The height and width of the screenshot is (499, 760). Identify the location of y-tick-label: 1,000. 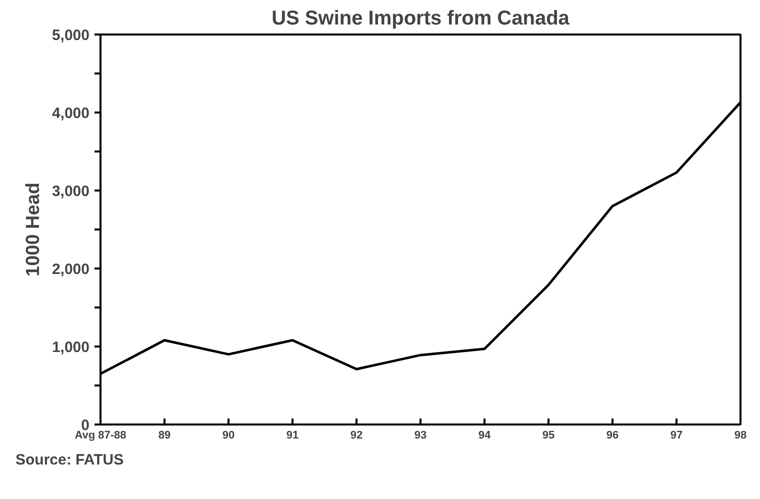
(71, 347).